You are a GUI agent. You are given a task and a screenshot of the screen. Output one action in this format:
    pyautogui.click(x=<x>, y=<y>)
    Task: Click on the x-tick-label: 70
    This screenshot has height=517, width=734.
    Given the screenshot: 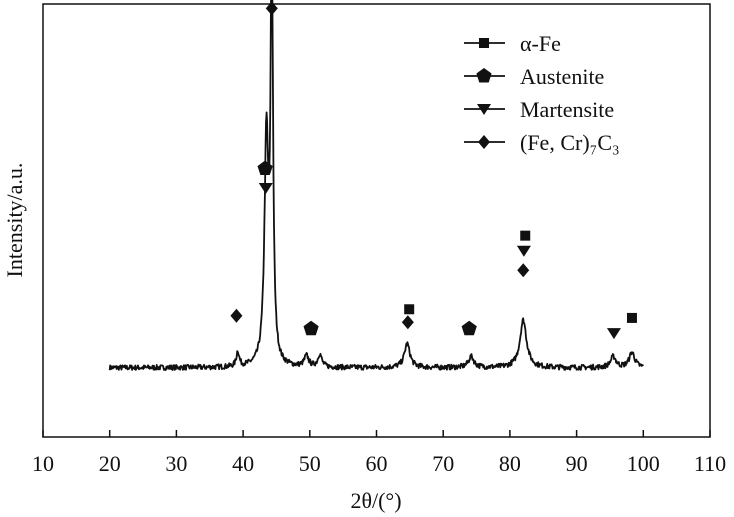 What is the action you would take?
    pyautogui.click(x=443, y=463)
    